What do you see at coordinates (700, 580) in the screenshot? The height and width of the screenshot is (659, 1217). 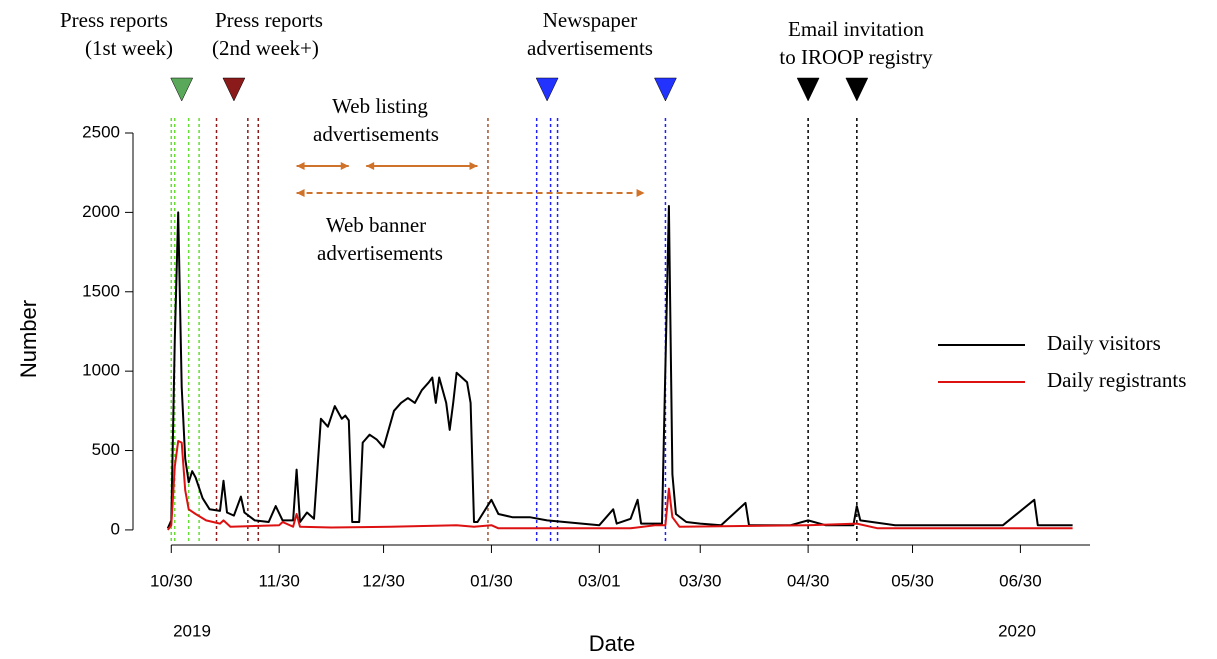 I see `x-tick-label: 03/30` at bounding box center [700, 580].